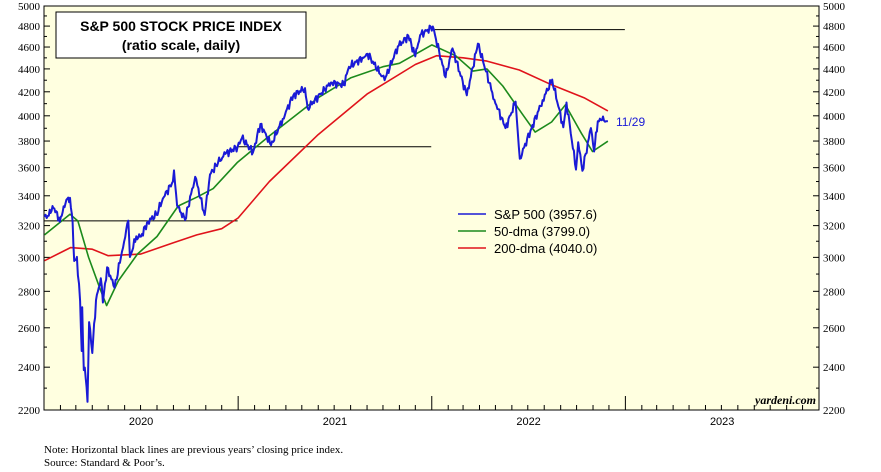 The image size is (881, 472). What do you see at coordinates (29, 142) in the screenshot?
I see `y-tick-label-left: 3800` at bounding box center [29, 142].